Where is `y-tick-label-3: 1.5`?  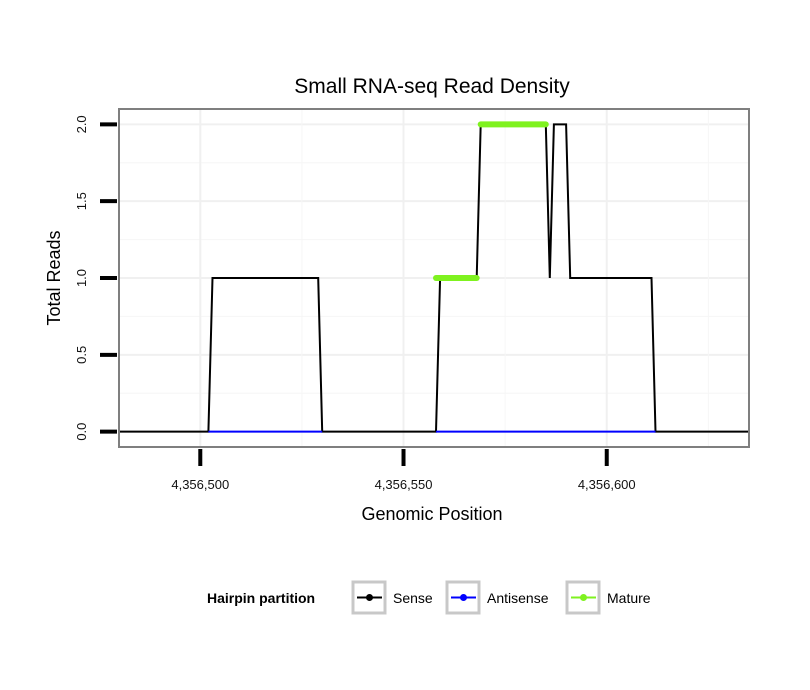
y-tick-label-3: 1.5 is located at coordinates (81, 201).